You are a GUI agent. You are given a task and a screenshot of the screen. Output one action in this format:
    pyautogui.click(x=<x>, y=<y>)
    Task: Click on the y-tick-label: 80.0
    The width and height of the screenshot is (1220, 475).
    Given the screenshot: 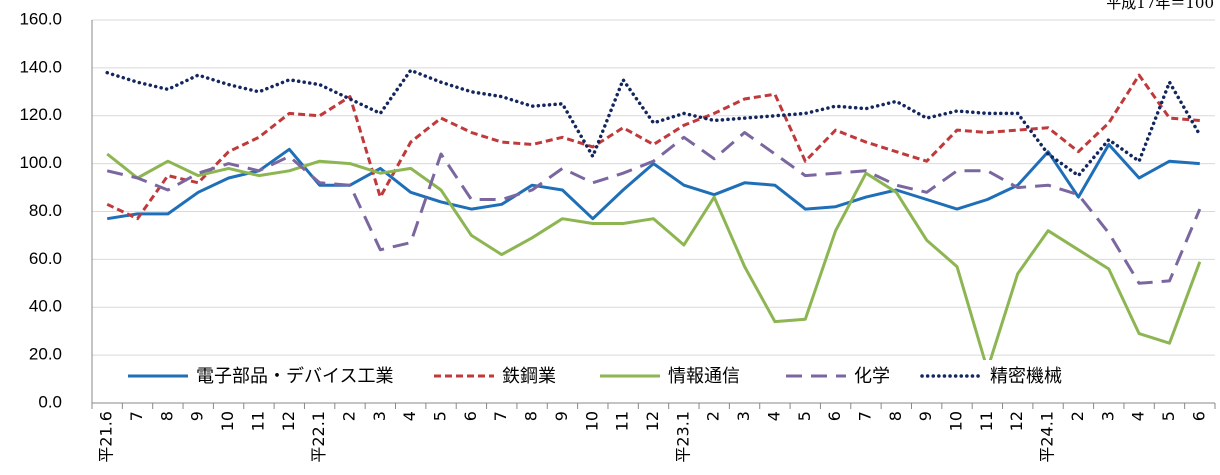 What is the action you would take?
    pyautogui.click(x=45, y=210)
    